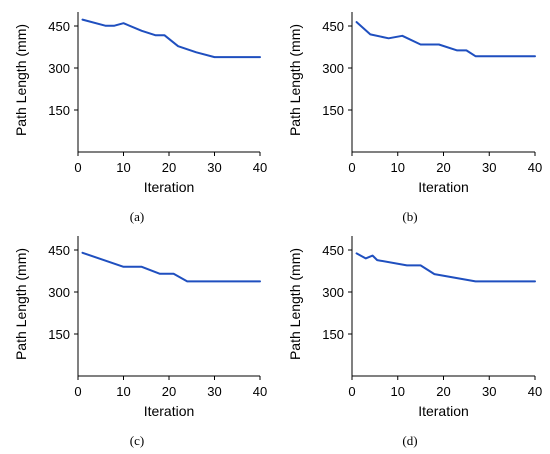  I want to click on panel-caption: (c), so click(137, 440).